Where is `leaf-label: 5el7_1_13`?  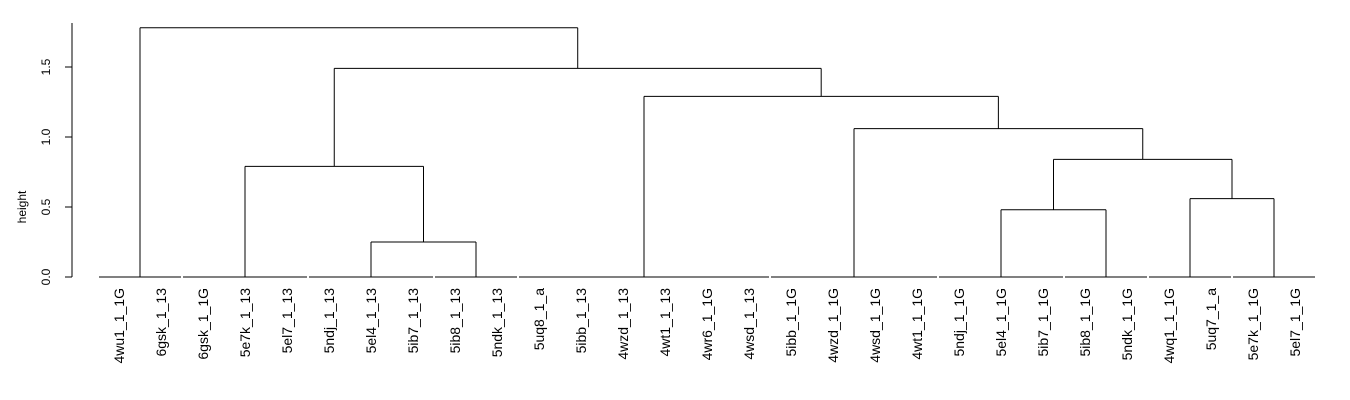
leaf-label: 5el7_1_13 is located at coordinates (287, 321).